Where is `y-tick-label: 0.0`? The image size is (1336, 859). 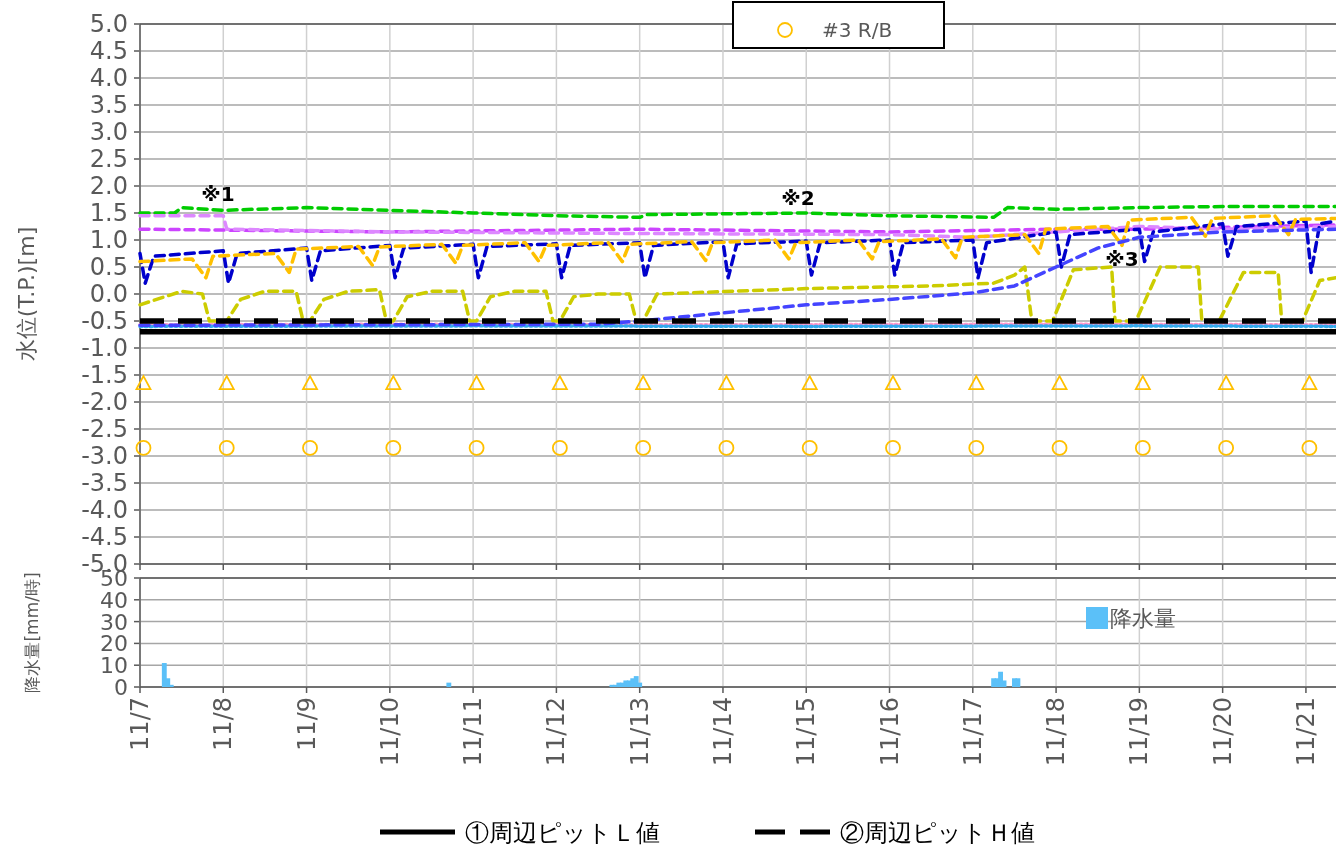
y-tick-label: 0.0 is located at coordinates (108, 294).